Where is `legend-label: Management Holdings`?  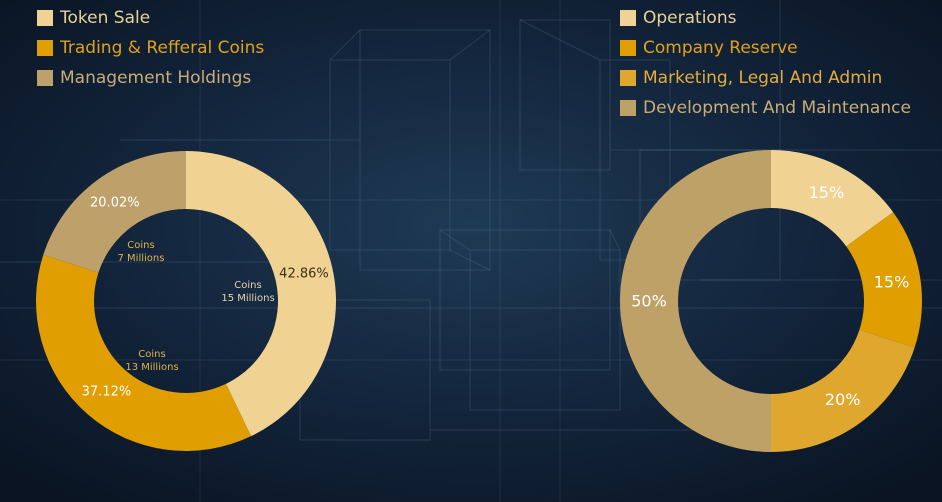
legend-label: Management Holdings is located at coordinates (156, 78).